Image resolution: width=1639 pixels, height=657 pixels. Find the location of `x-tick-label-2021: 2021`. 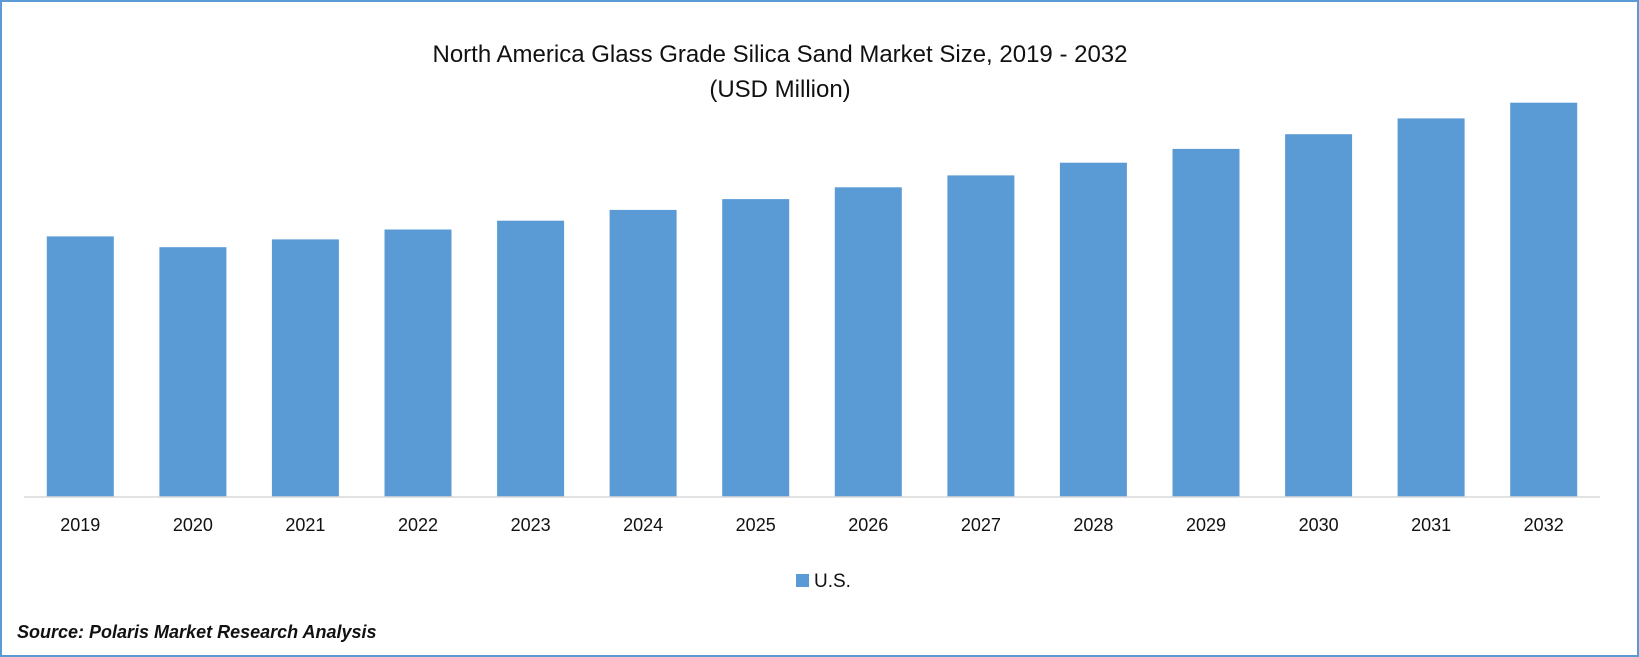

x-tick-label-2021: 2021 is located at coordinates (305, 525).